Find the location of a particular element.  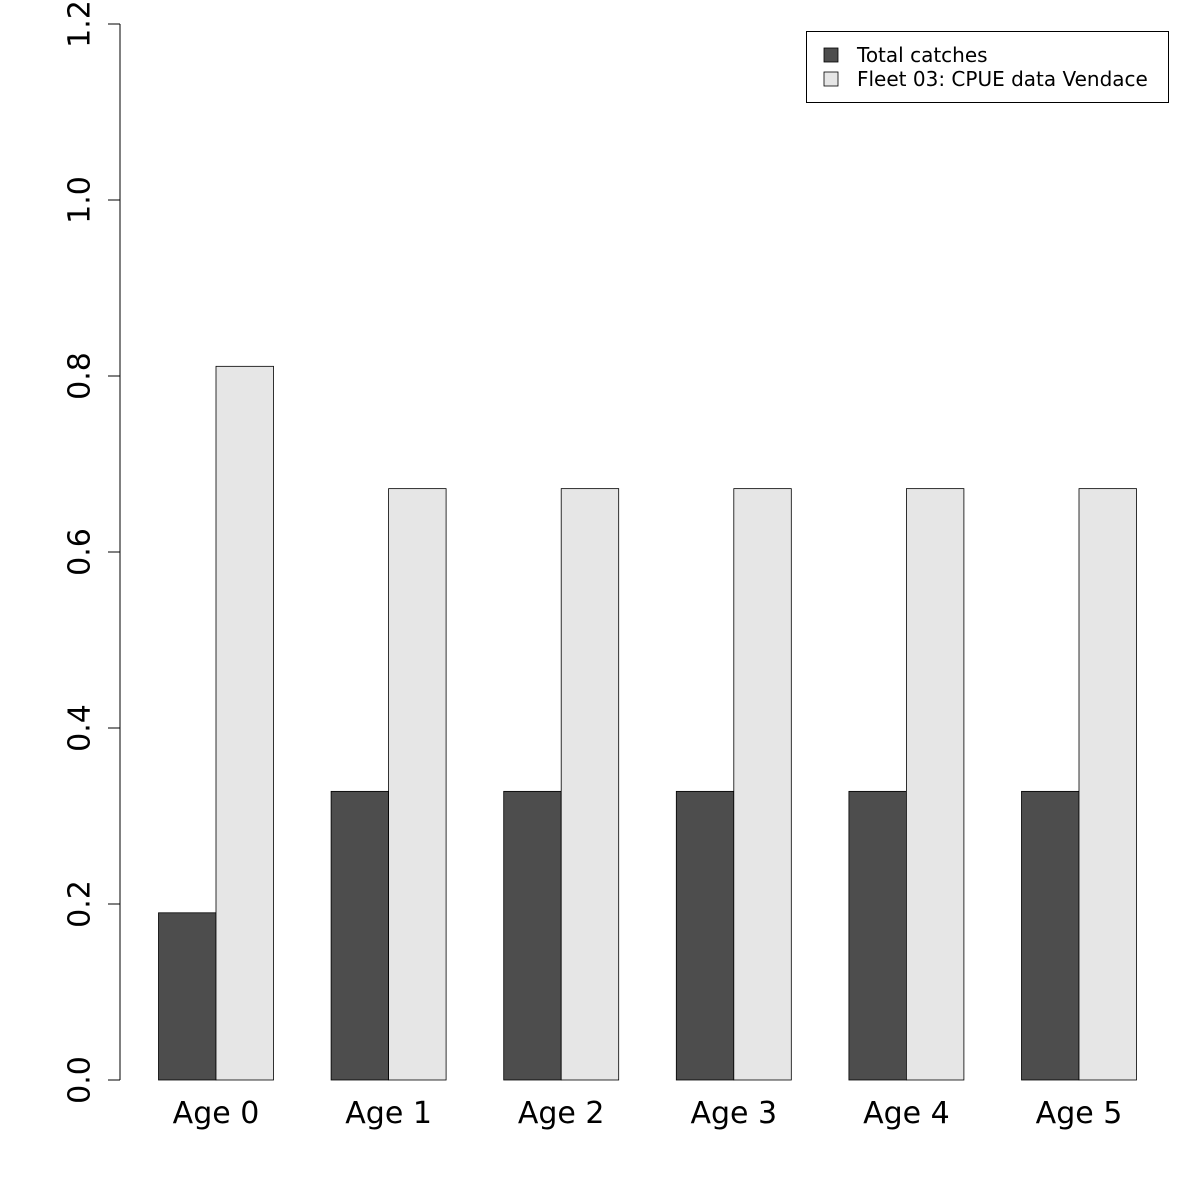

x-category-label: Age 1 is located at coordinates (388, 1113).